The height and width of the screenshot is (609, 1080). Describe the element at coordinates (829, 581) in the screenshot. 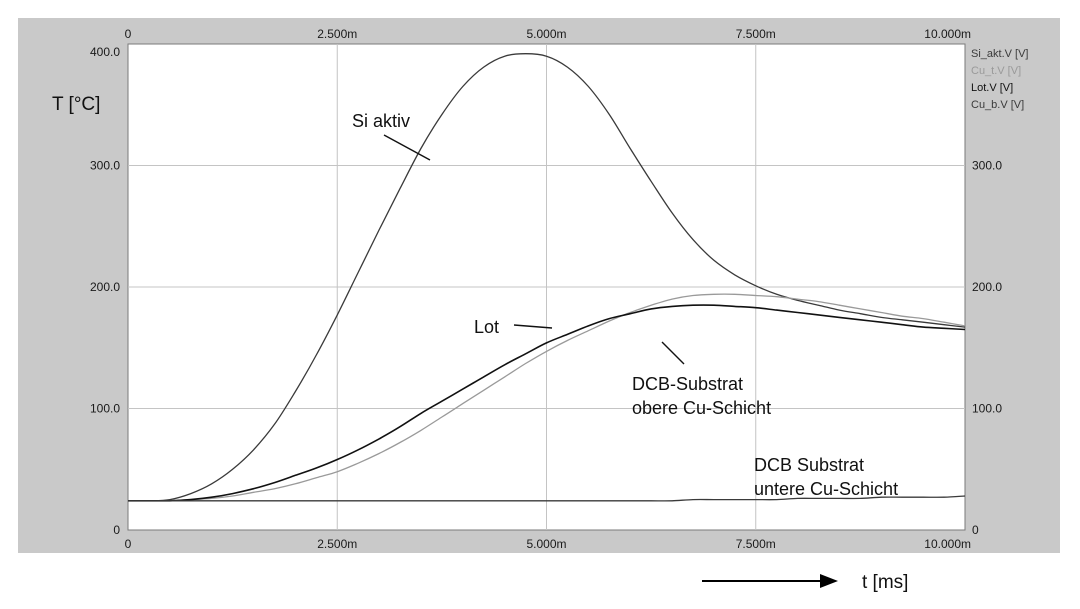

I see `arrow-head` at that location.